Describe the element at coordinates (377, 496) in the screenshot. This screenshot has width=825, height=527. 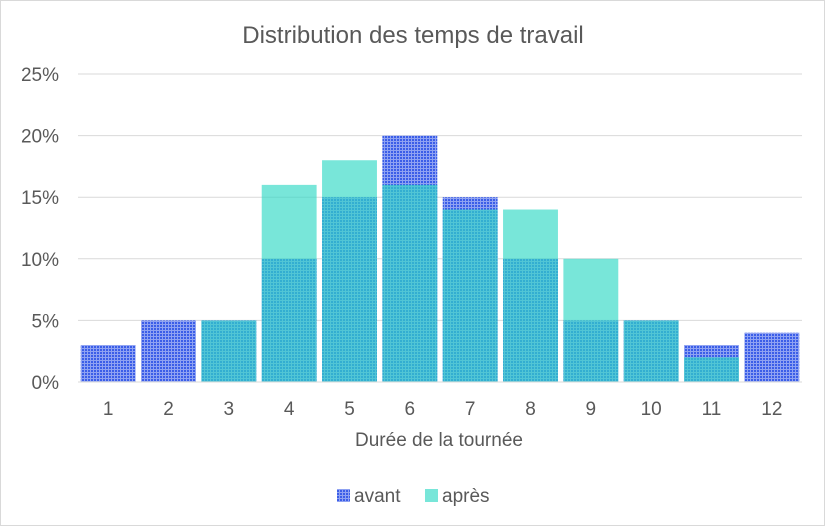
I see `legend-label-avant: avant` at that location.